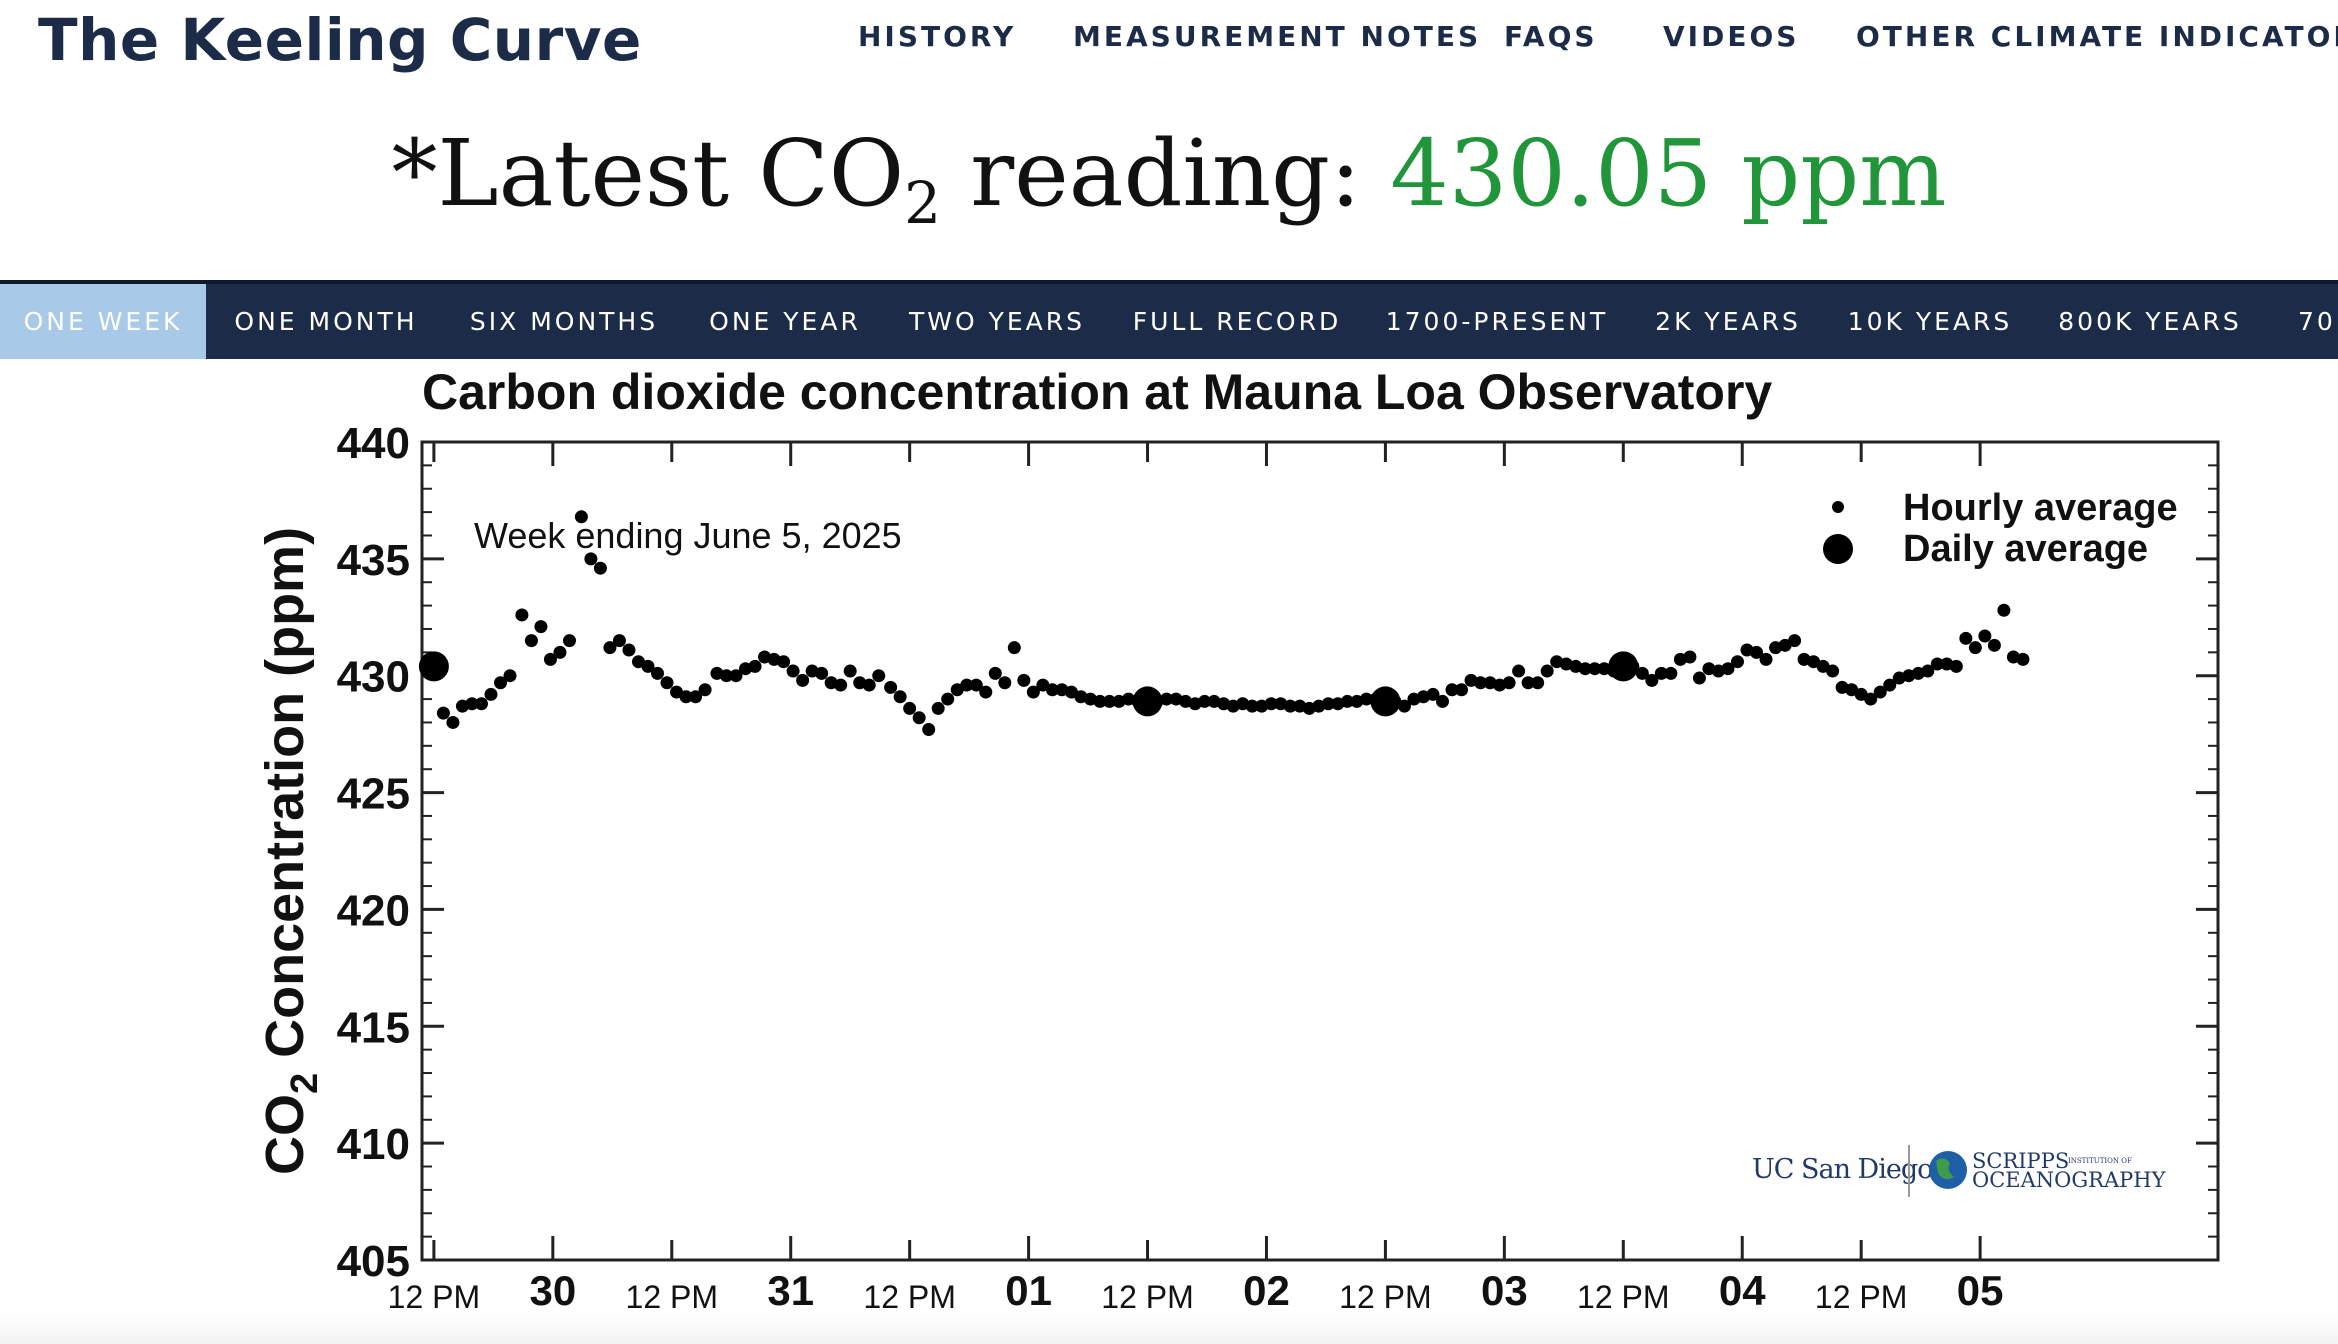  What do you see at coordinates (1842, 1169) in the screenshot?
I see `ucsd-logo: UC San Diego` at bounding box center [1842, 1169].